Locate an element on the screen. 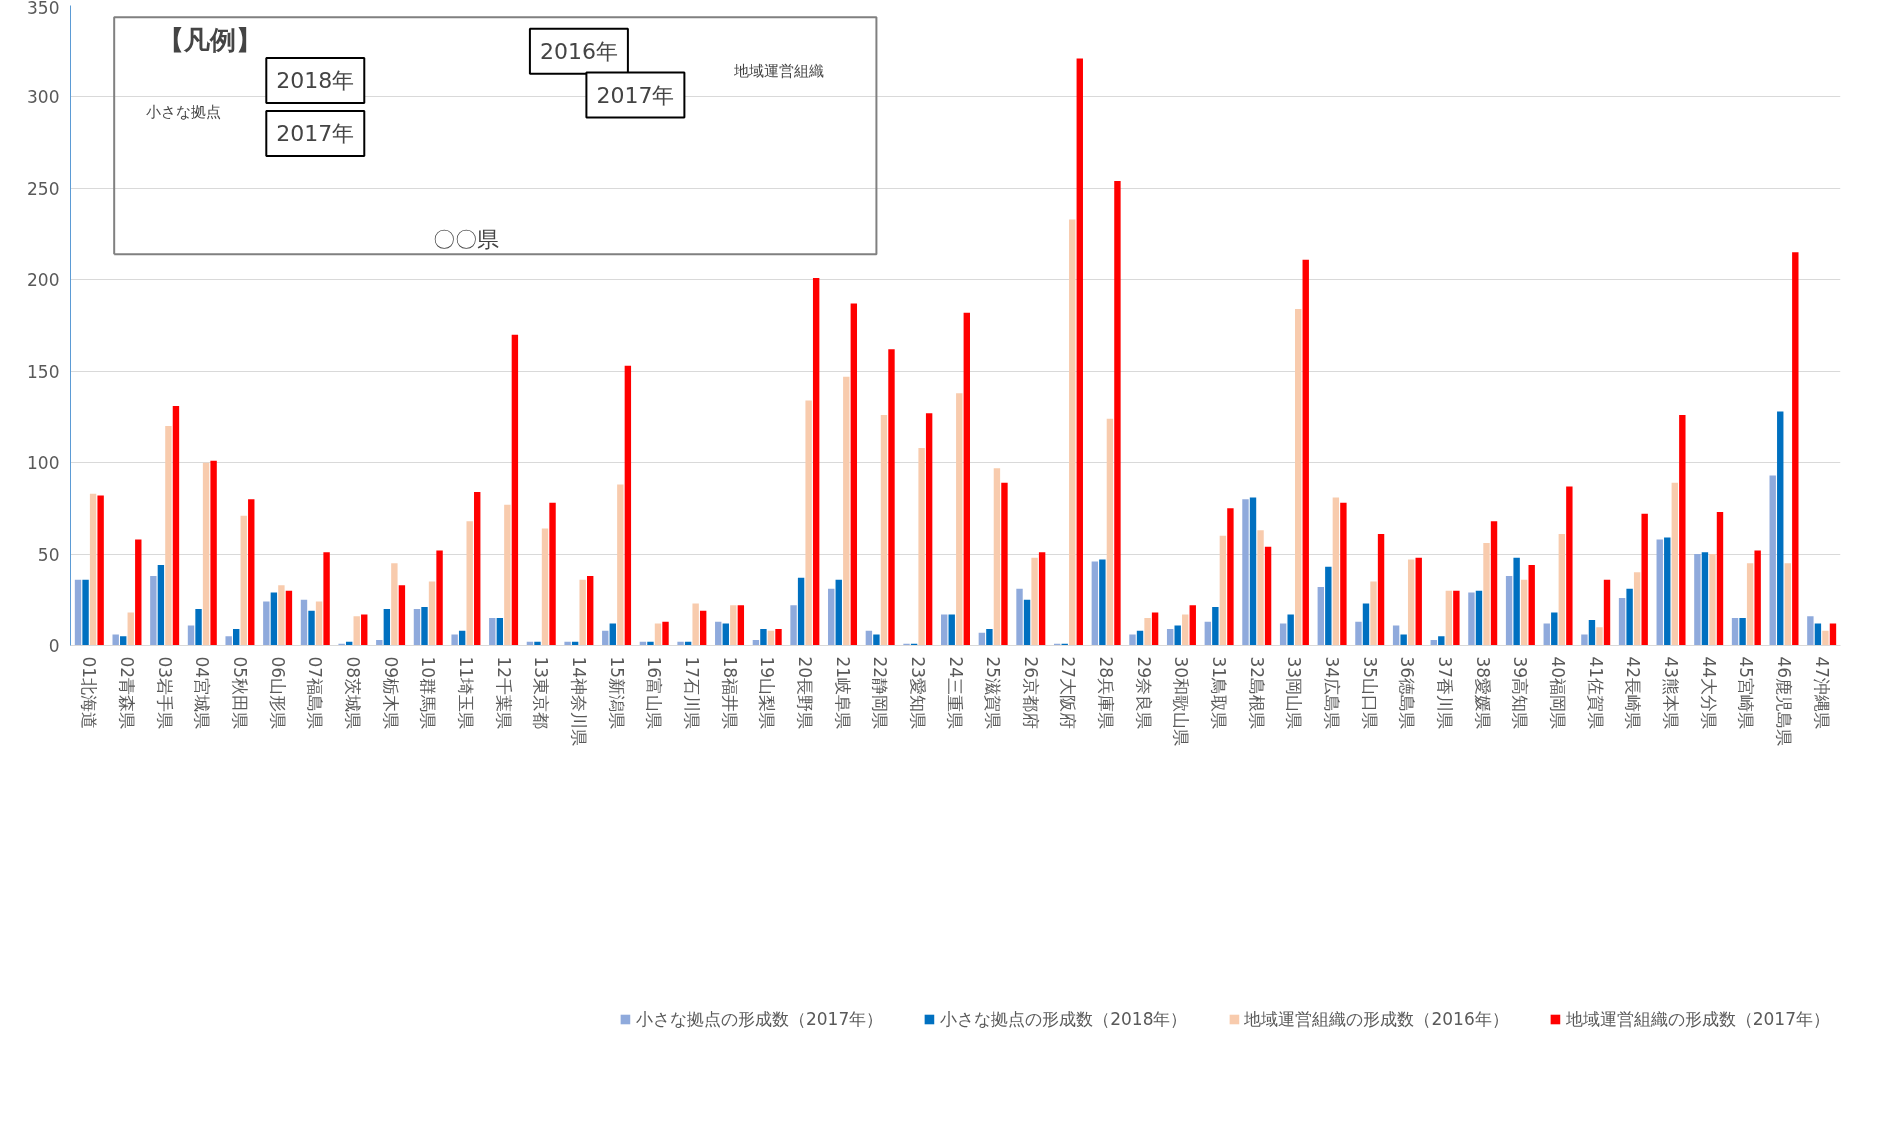 This screenshot has height=1131, width=1886. legend-label: 地域運営組織の形成数（2017年） is located at coordinates (1697, 1019).